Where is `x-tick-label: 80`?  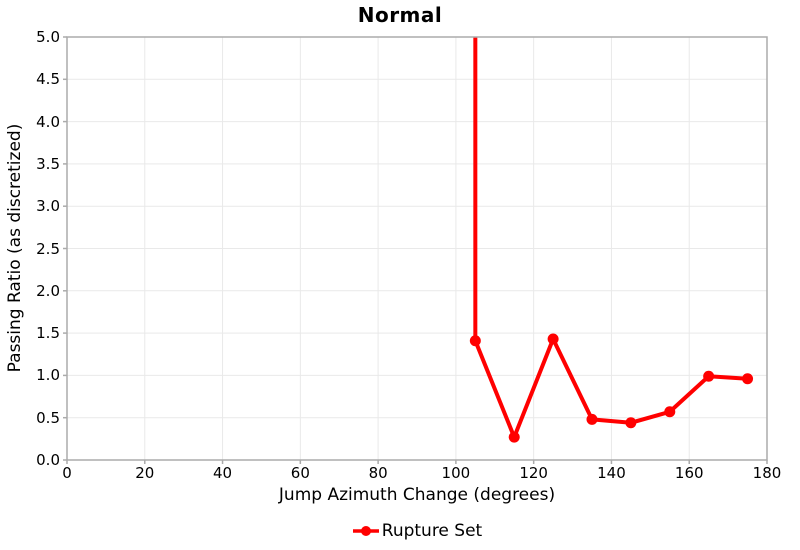 x-tick-label: 80 is located at coordinates (378, 473).